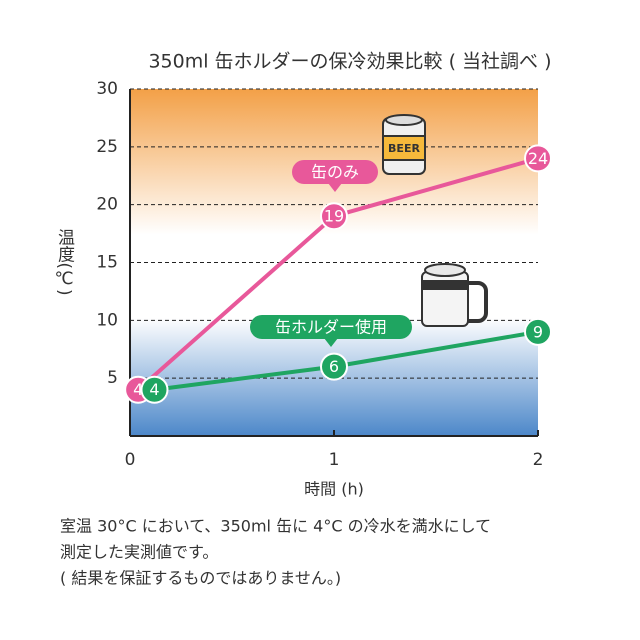  Describe the element at coordinates (538, 460) in the screenshot. I see `x-tick-label: 2` at that location.